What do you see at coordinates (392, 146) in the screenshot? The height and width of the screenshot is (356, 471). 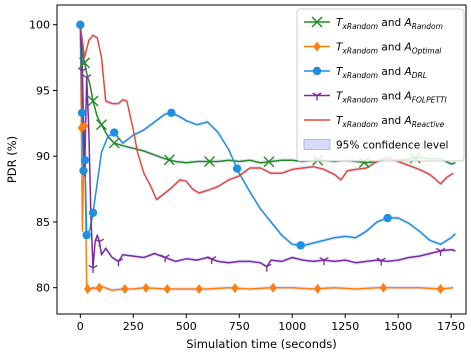 I see `legend-label: 95% confidence level` at bounding box center [392, 146].